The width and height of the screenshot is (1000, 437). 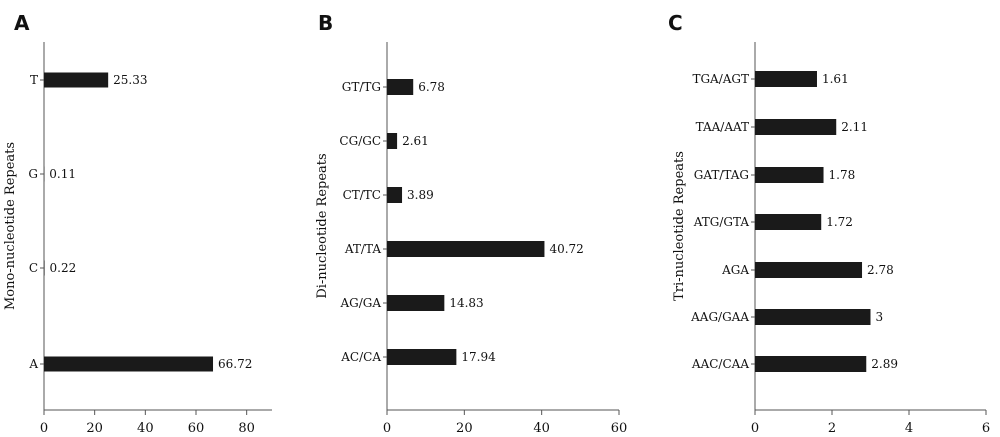 I want to click on value-label: 1.72, so click(x=839, y=222).